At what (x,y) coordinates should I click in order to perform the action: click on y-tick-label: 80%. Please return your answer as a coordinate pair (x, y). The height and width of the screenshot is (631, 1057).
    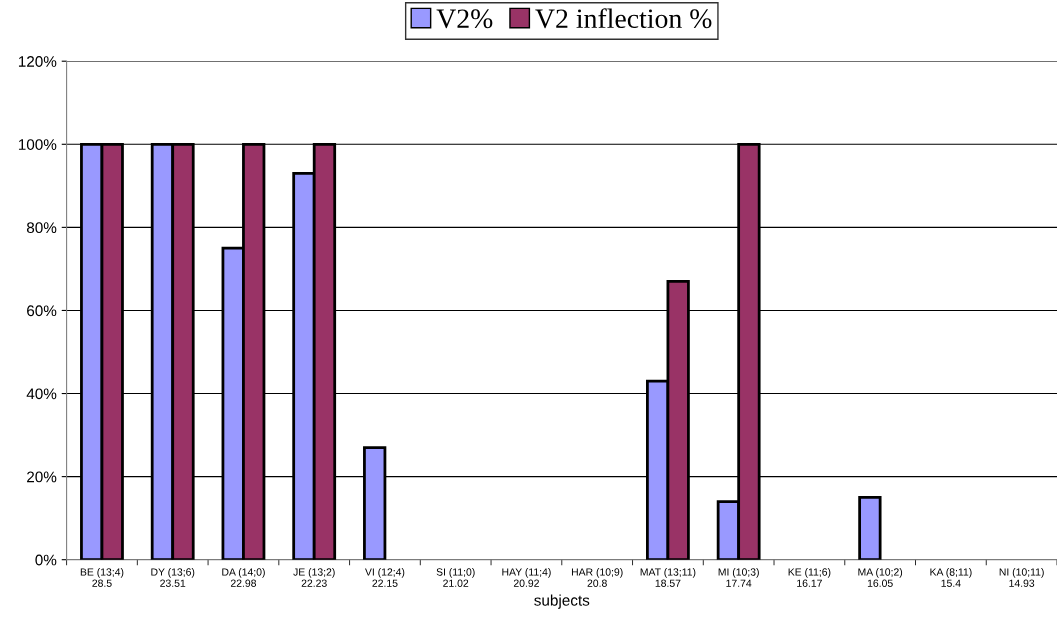
    Looking at the image, I should click on (41, 228).